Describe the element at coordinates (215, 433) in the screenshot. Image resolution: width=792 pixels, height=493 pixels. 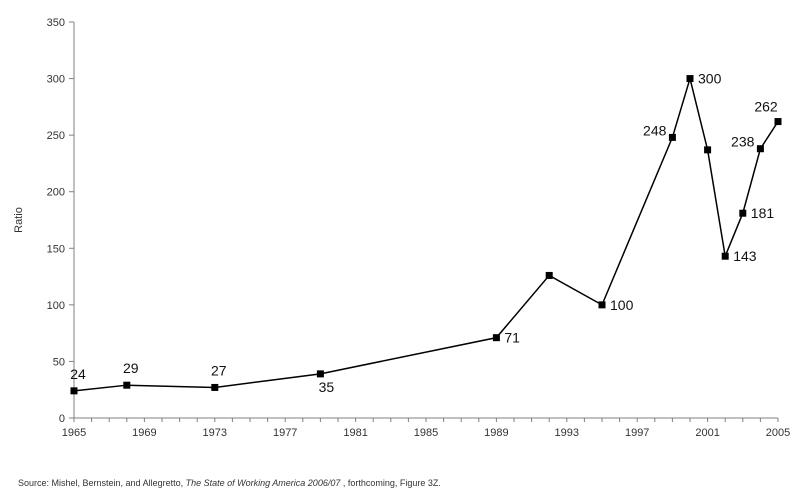
I see `x-tick-label: 1973` at that location.